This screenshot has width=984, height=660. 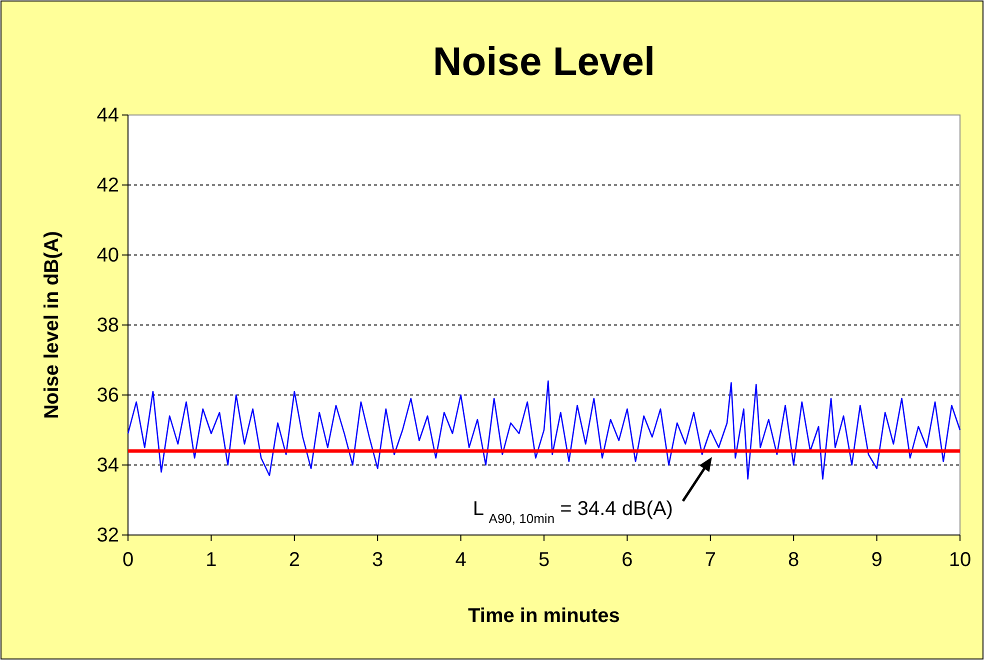 What do you see at coordinates (572, 512) in the screenshot?
I see `annotation: L $_{A90, 10min}$ = 34.4 dB(A)` at bounding box center [572, 512].